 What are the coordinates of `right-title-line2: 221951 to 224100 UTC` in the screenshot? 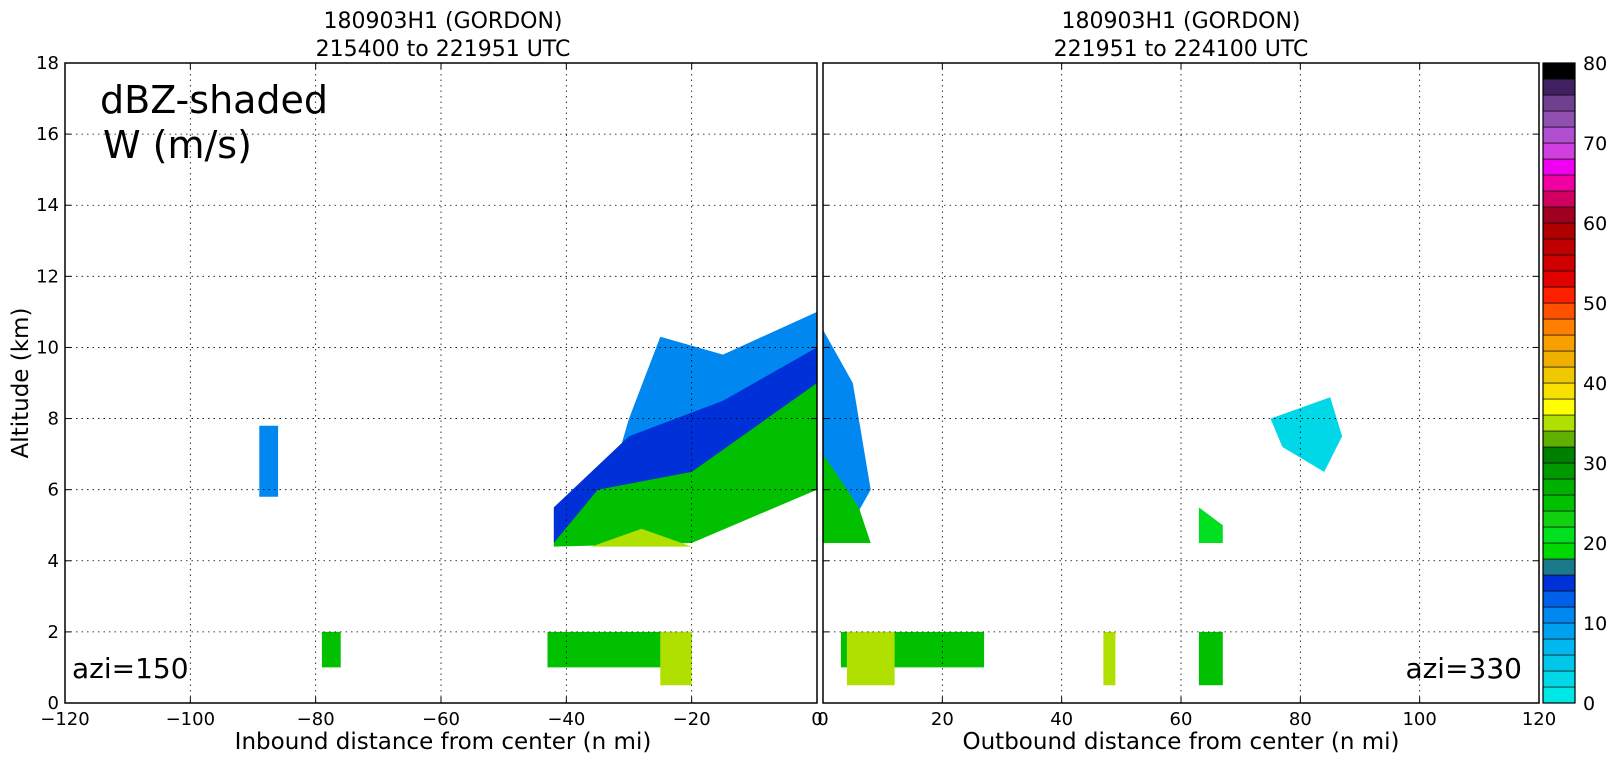 It's located at (1181, 49).